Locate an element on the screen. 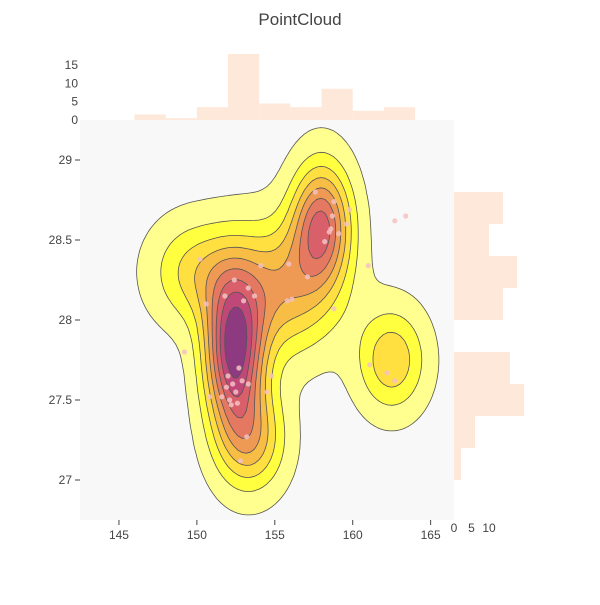 Image resolution: width=600 pixels, height=605 pixels. right-histogram-tick-label: 5 is located at coordinates (471, 528).